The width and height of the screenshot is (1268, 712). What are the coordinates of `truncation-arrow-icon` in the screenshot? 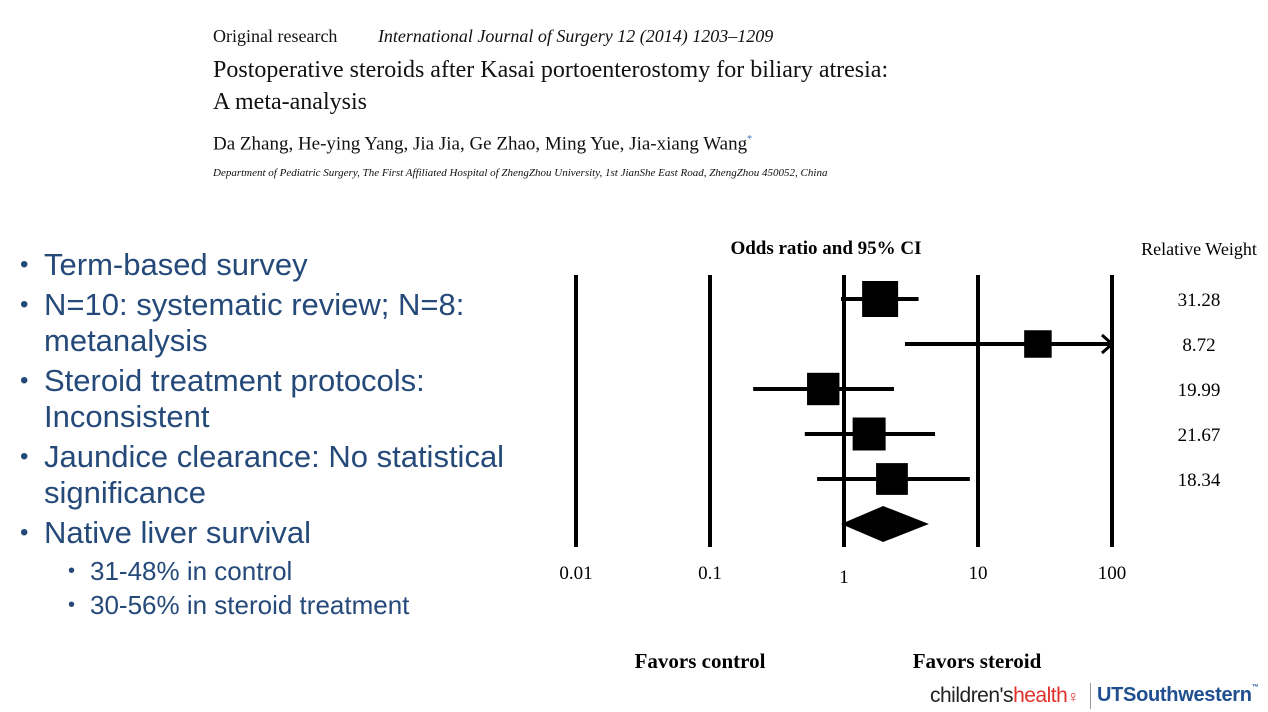 It's located at (1107, 344).